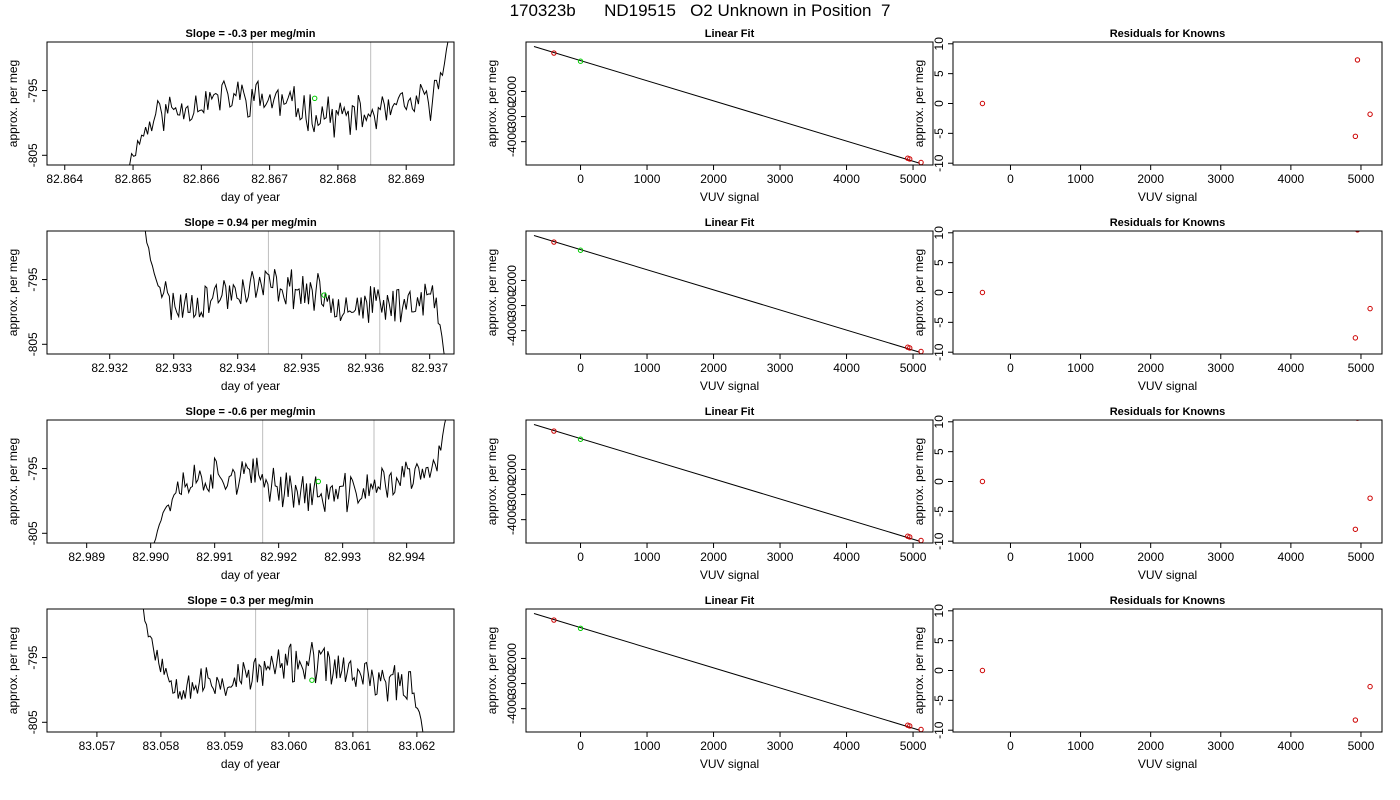 Image resolution: width=1400 pixels, height=800 pixels. What do you see at coordinates (237, 368) in the screenshot?
I see `x-tick-label: 82.934` at bounding box center [237, 368].